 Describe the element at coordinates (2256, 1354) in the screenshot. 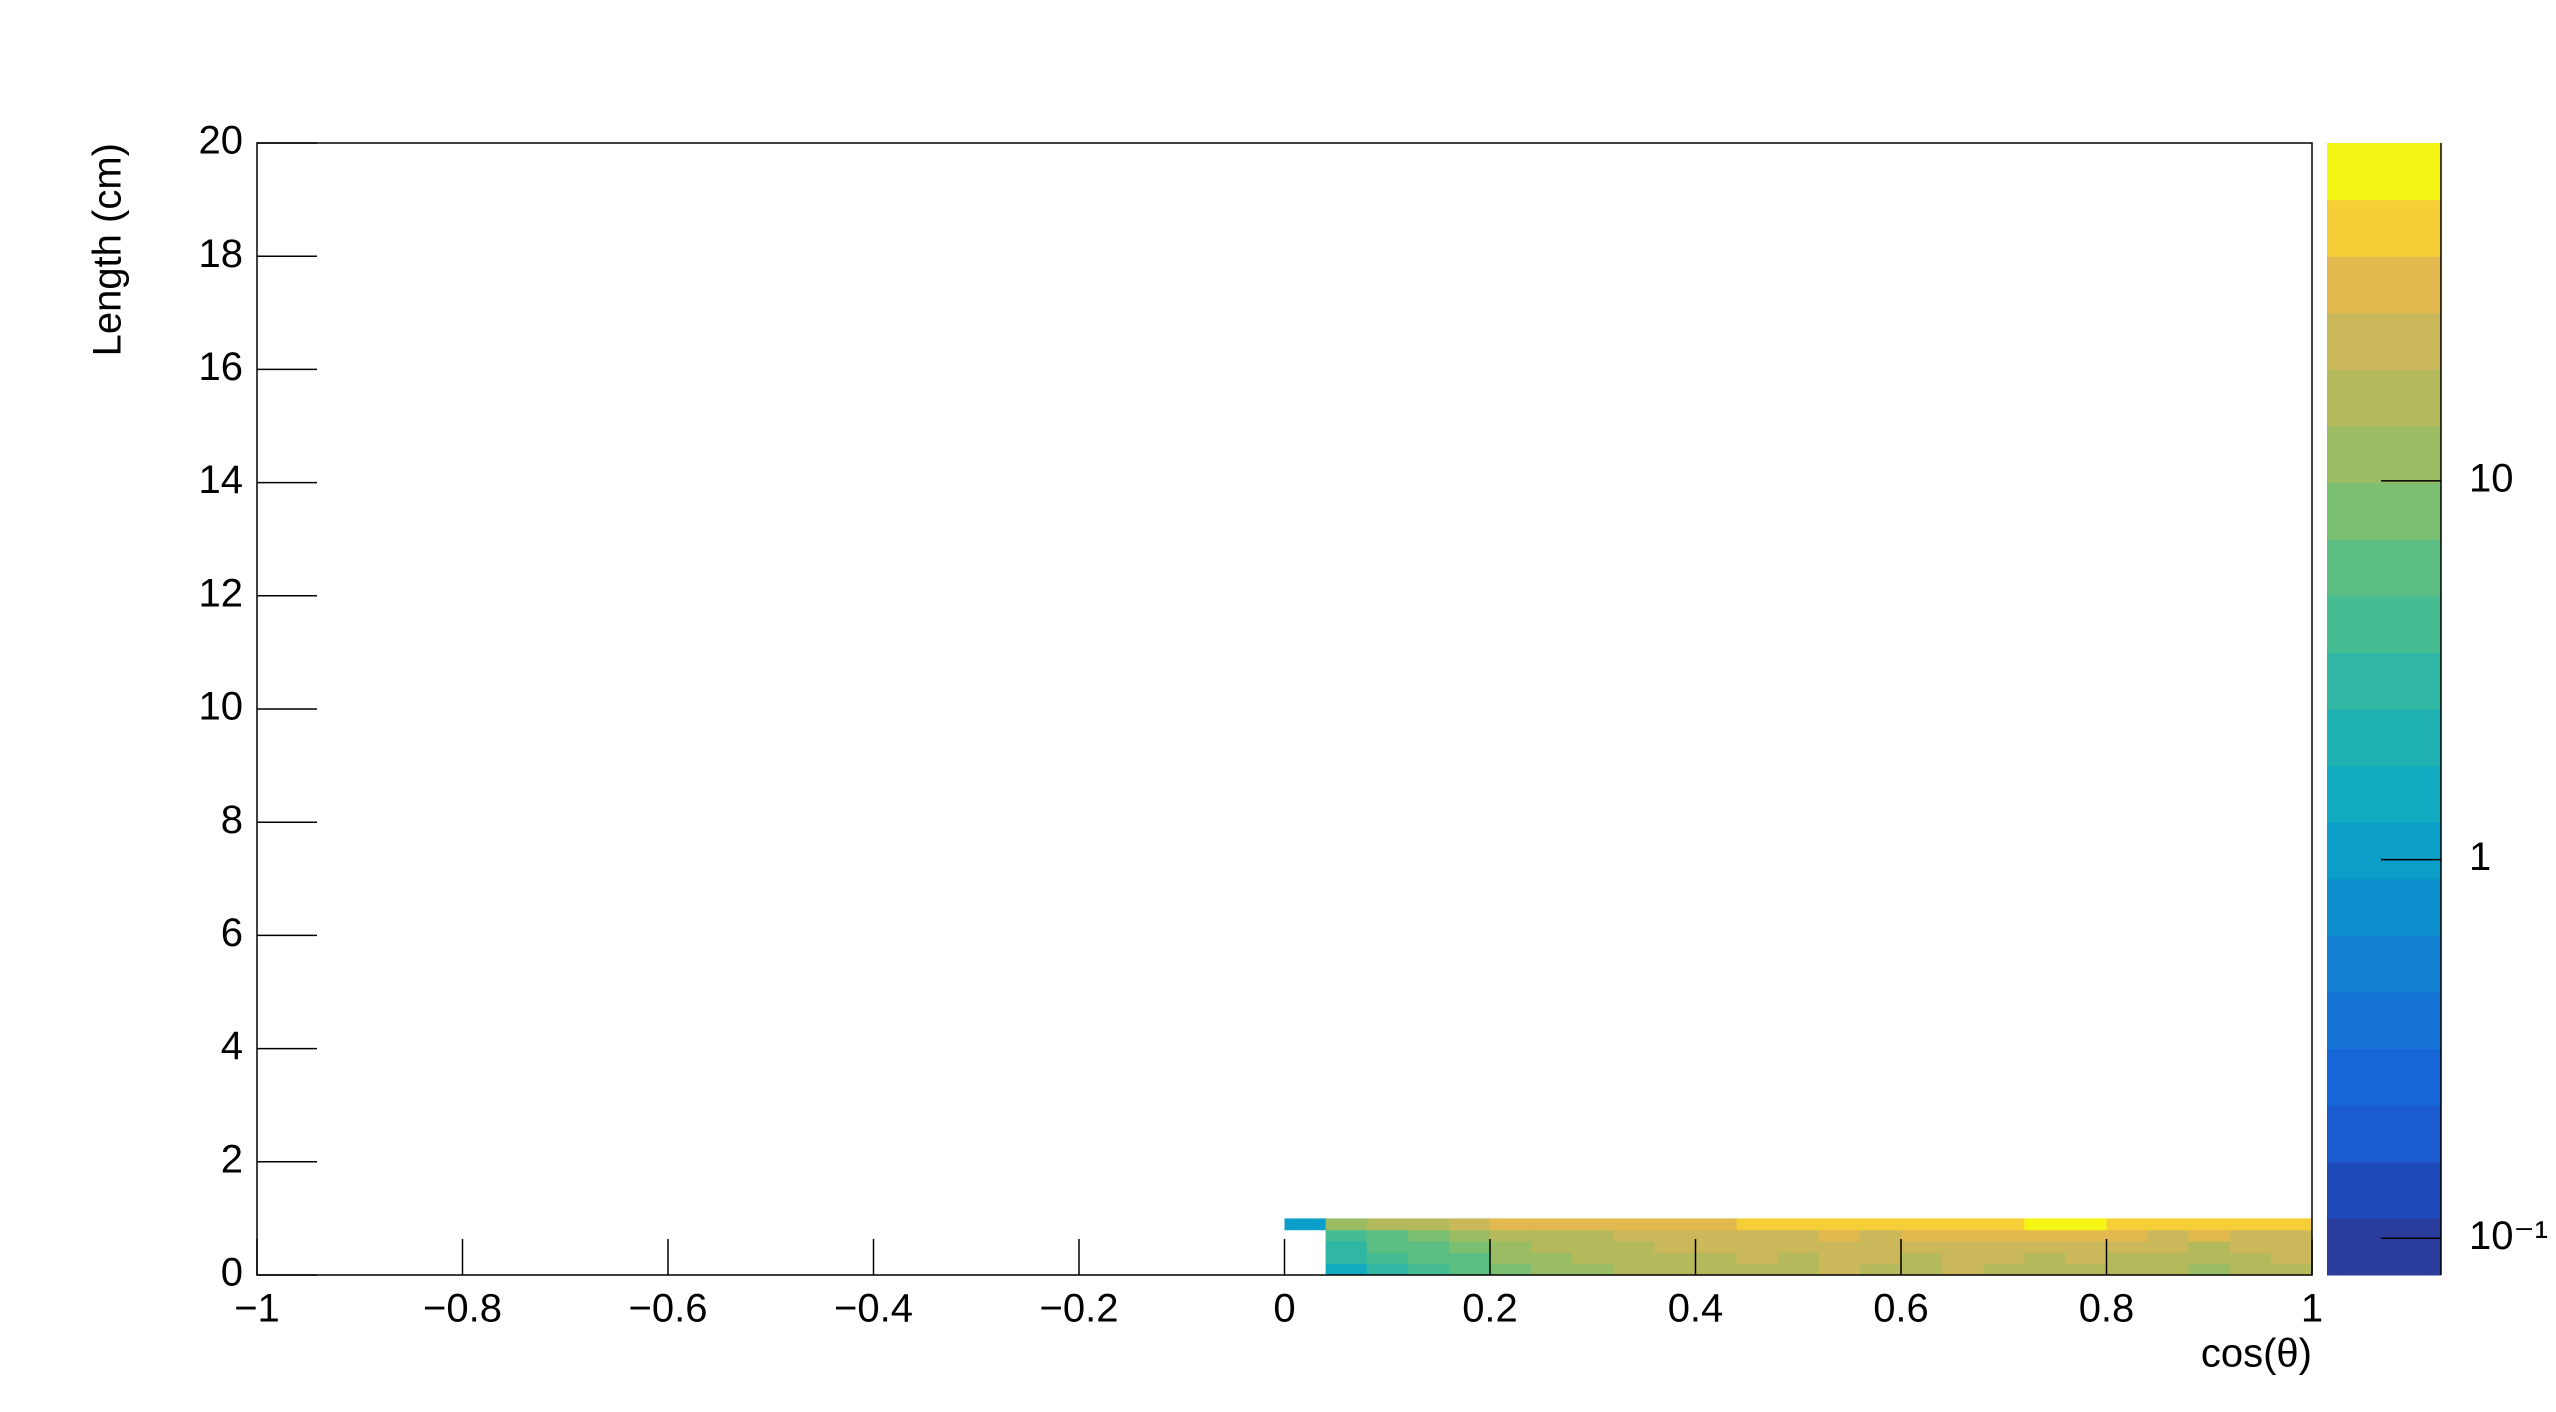

I see `x-axis-label: cos(θ)` at that location.